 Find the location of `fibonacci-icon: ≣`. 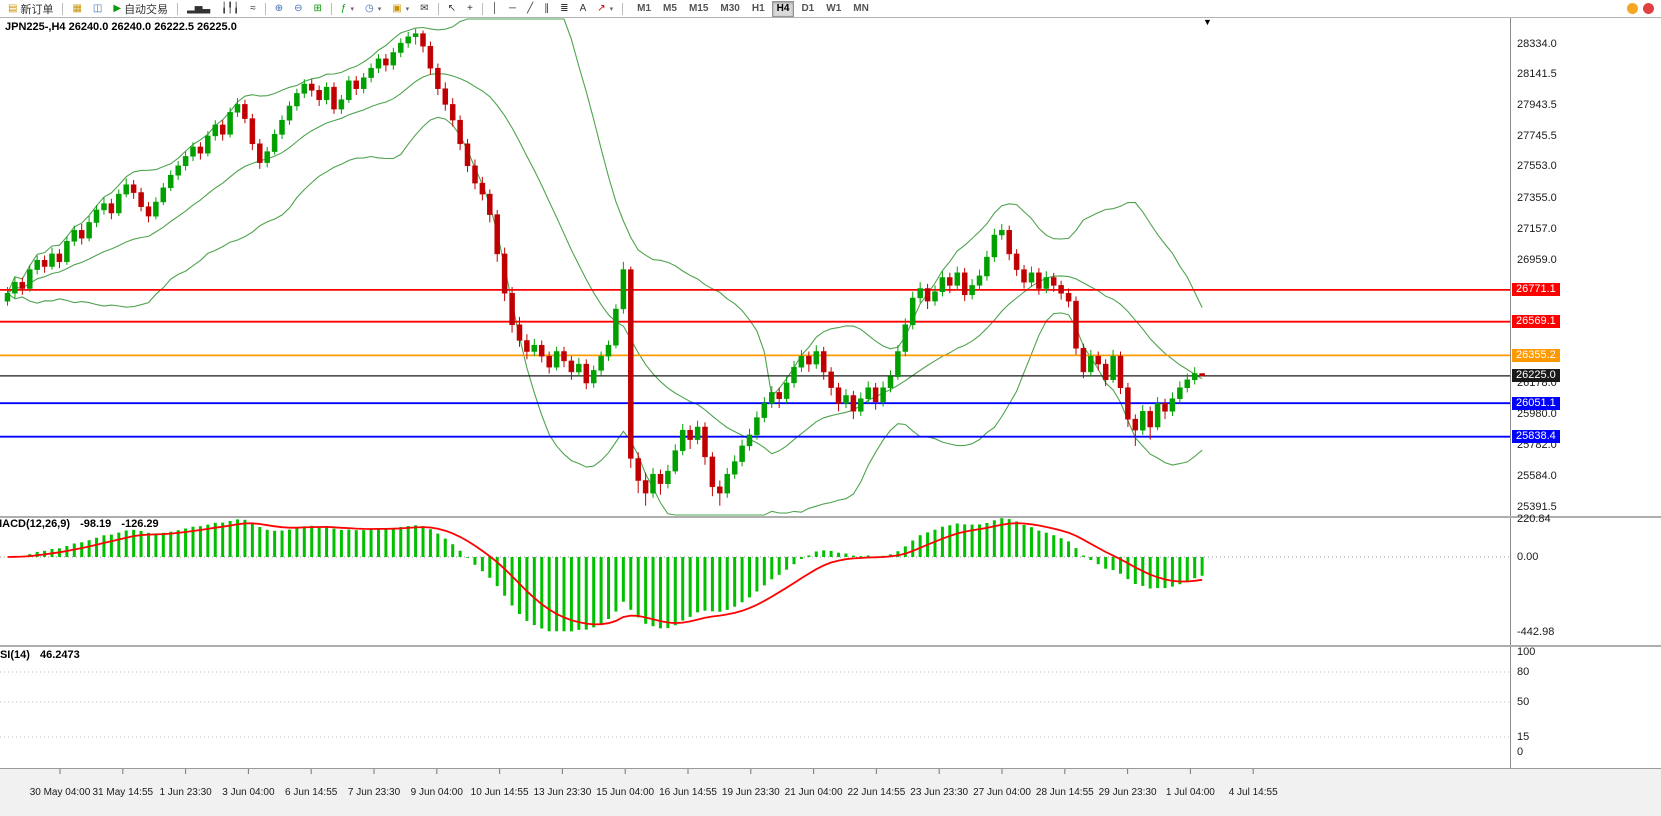

fibonacci-icon: ≣ is located at coordinates (564, 8).